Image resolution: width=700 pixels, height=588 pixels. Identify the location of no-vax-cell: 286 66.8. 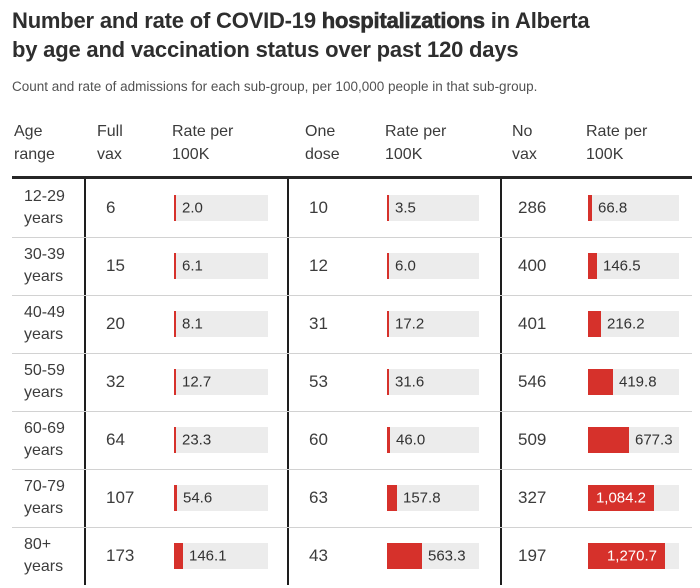
(596, 207).